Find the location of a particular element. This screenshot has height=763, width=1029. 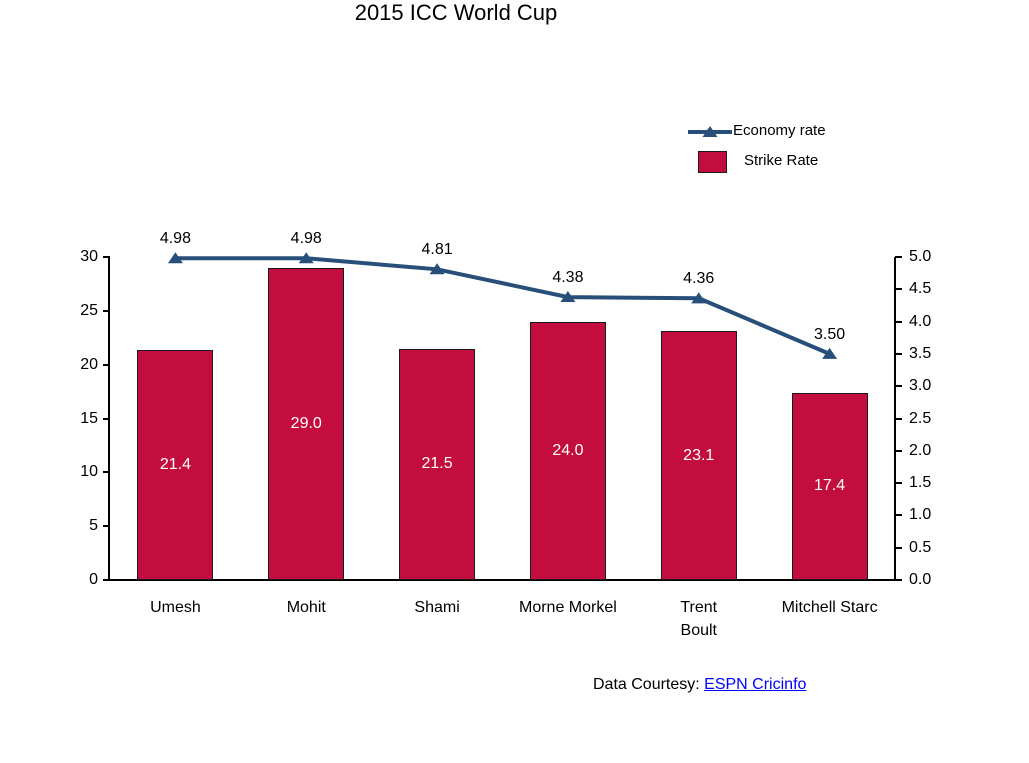

right-axis-tick-label: 0.0 is located at coordinates (920, 579).